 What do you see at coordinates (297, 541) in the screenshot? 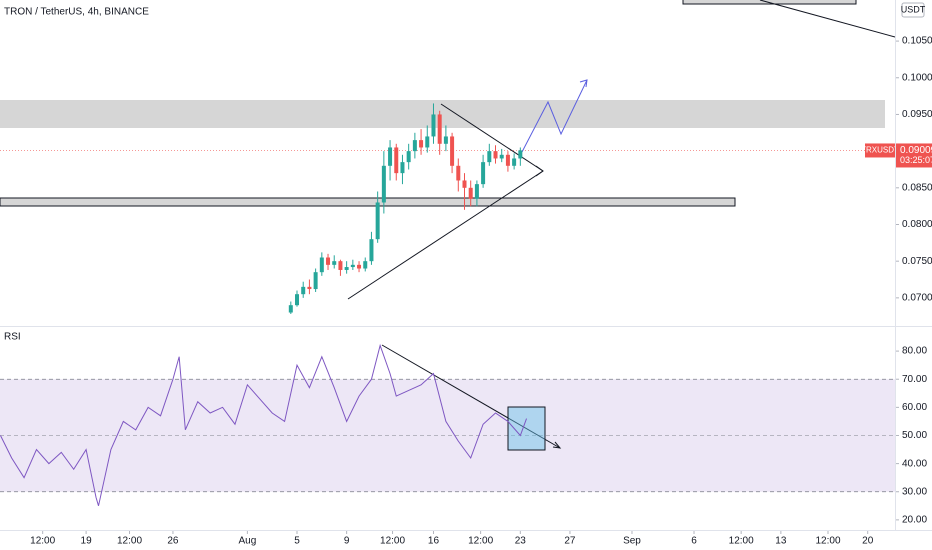
I see `x-tick-label: 5` at bounding box center [297, 541].